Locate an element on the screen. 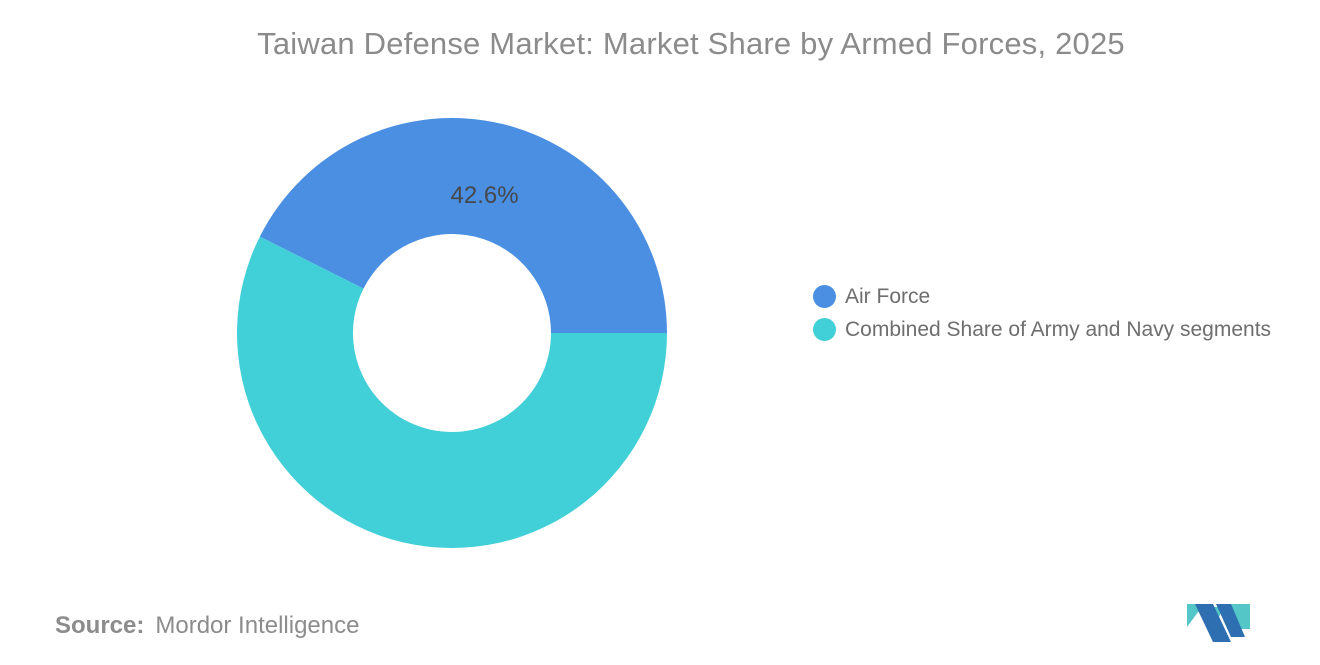 Image resolution: width=1320 pixels, height=665 pixels. mordor-intelligence-logo is located at coordinates (1218, 623).